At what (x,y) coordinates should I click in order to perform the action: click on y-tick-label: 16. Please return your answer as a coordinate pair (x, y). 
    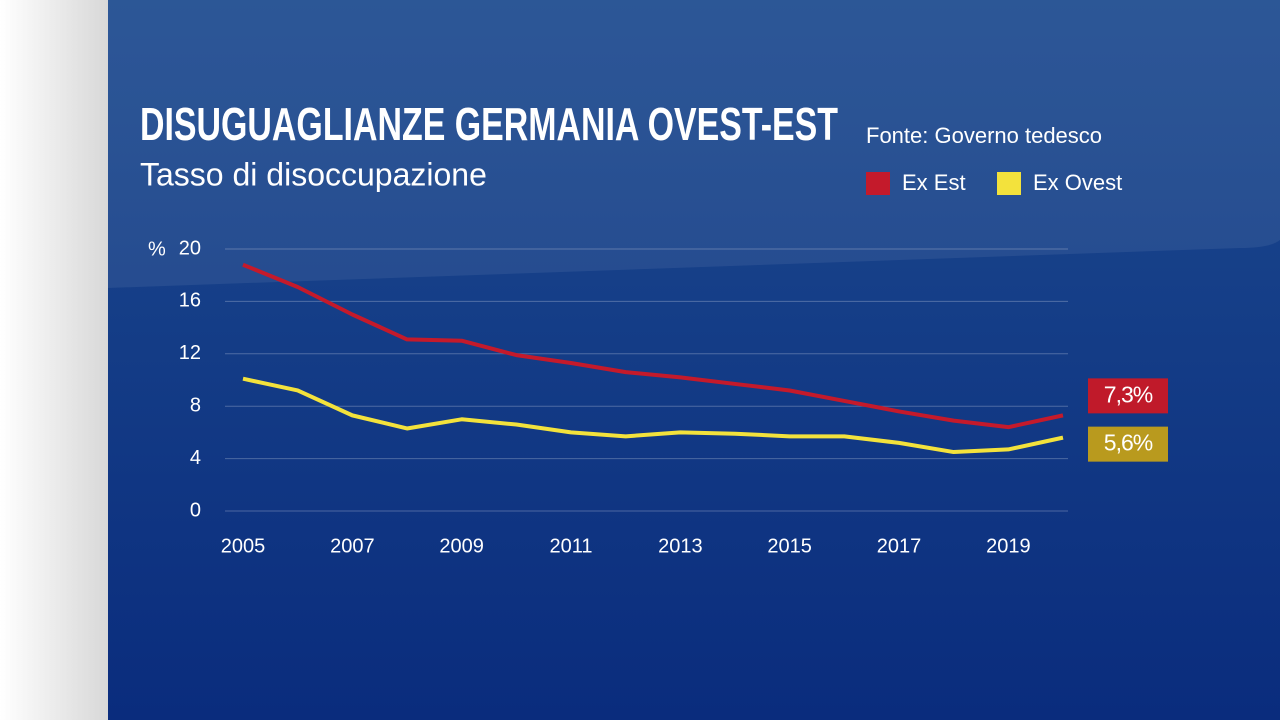
    Looking at the image, I should click on (190, 301).